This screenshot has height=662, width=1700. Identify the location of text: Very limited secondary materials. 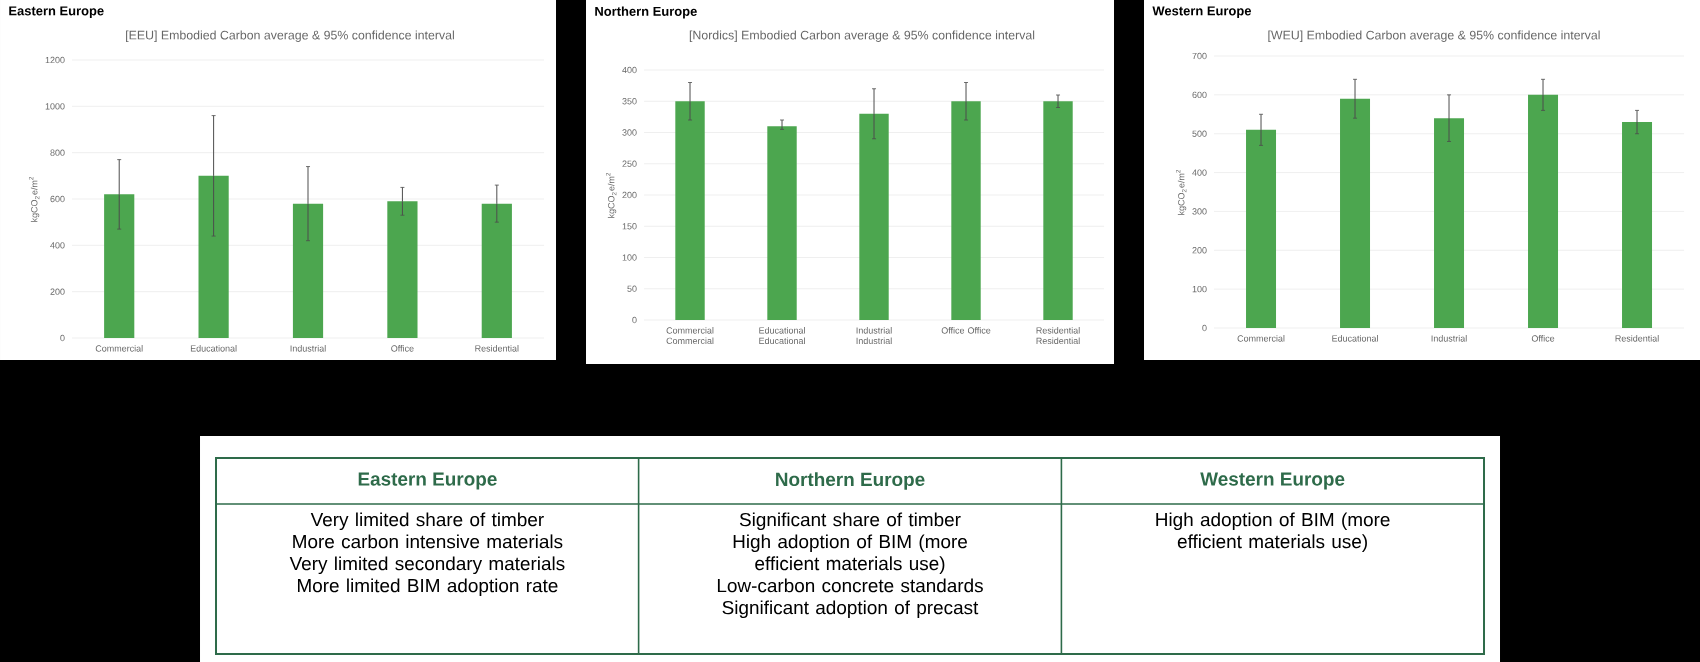
(427, 565).